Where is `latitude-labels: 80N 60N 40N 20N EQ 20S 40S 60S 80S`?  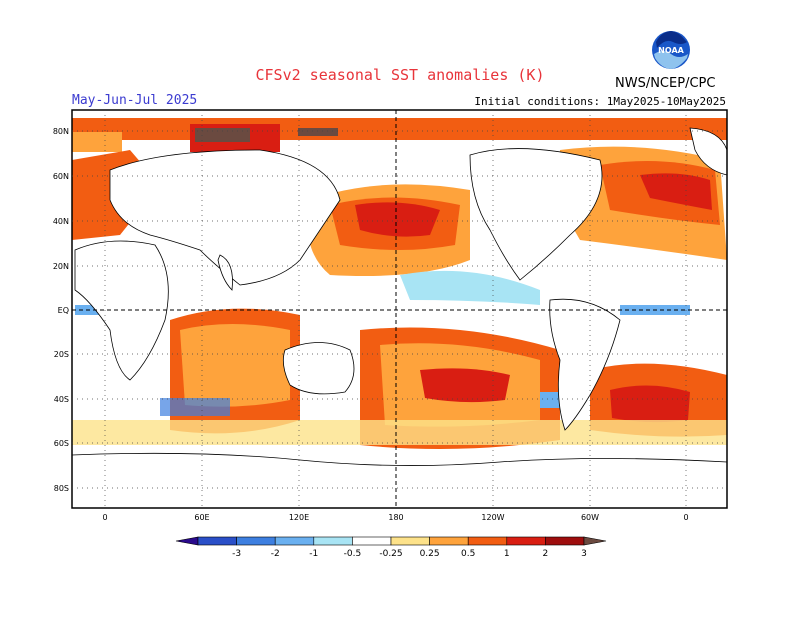
latitude-labels: 80N 60N 40N 20N EQ 20S 40S 60S 80S is located at coordinates (61, 310).